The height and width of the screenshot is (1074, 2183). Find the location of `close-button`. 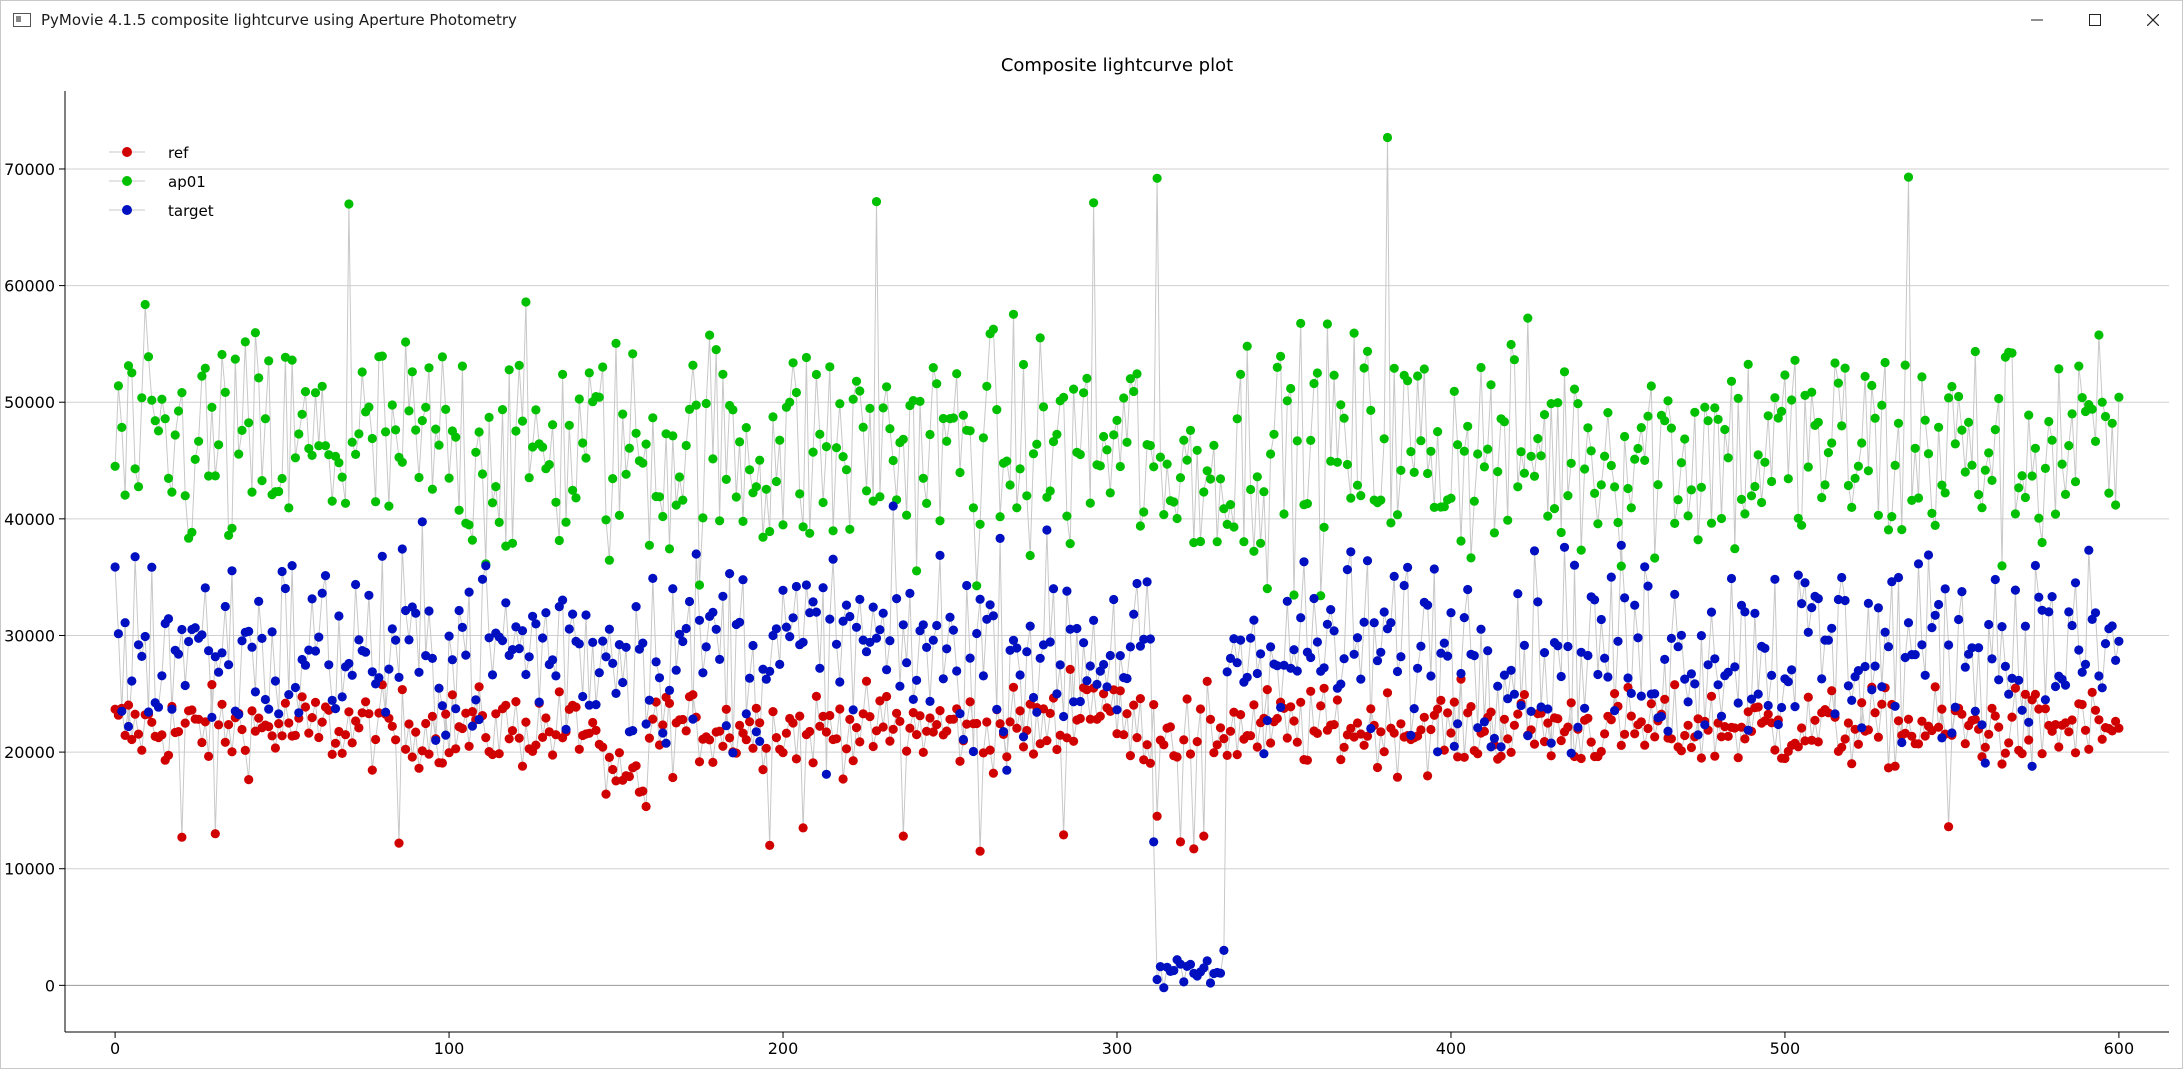

close-button is located at coordinates (2153, 20).